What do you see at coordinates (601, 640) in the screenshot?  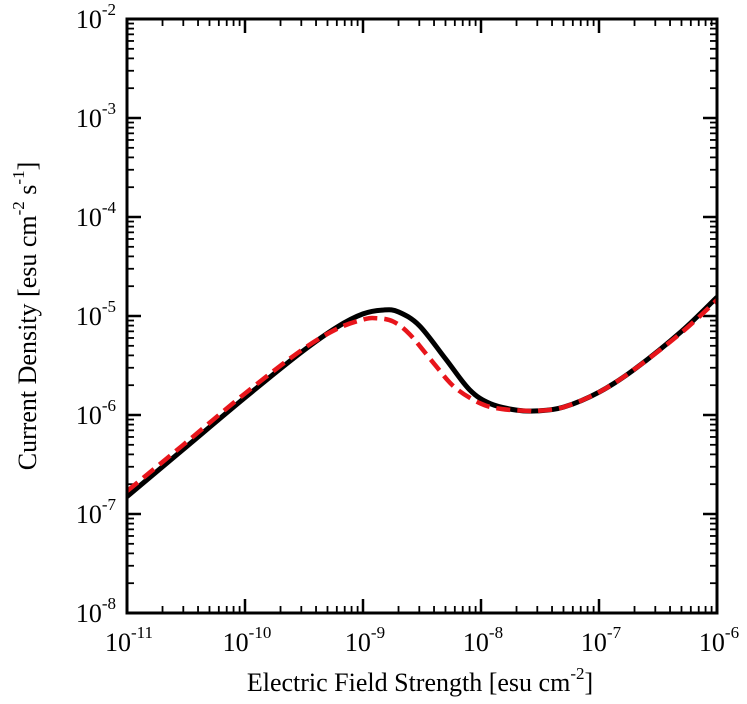 I see `x-tick-label: 10⁻⁷` at bounding box center [601, 640].